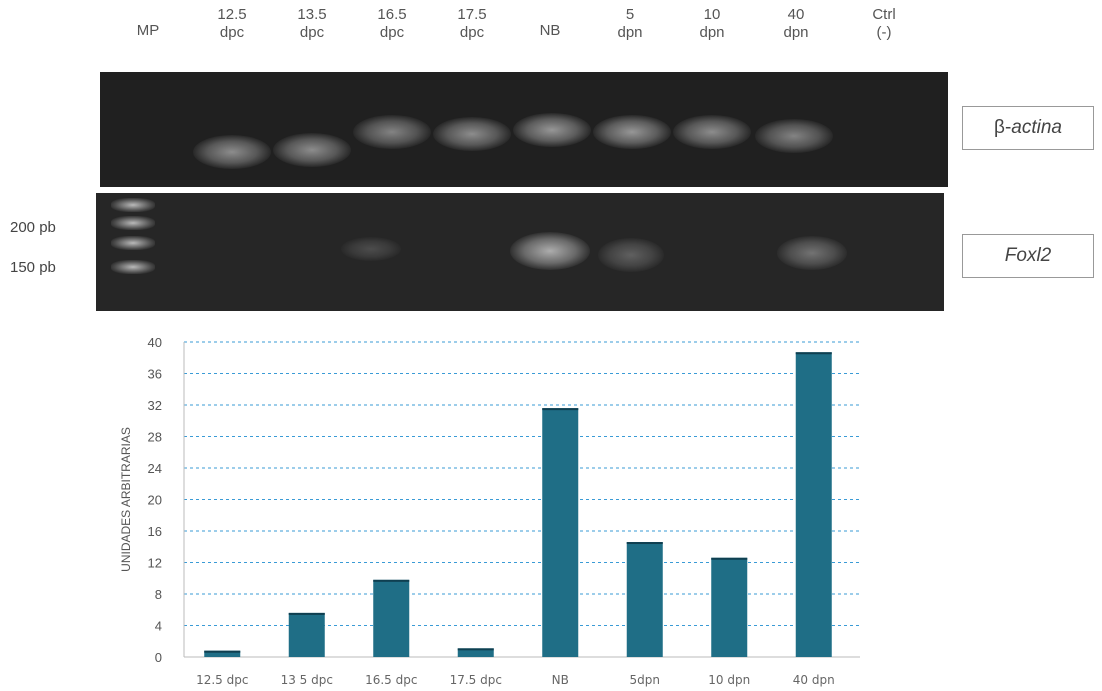 This screenshot has height=691, width=1102. Describe the element at coordinates (391, 680) in the screenshot. I see `x-category-label: 16.5 dpc` at that location.